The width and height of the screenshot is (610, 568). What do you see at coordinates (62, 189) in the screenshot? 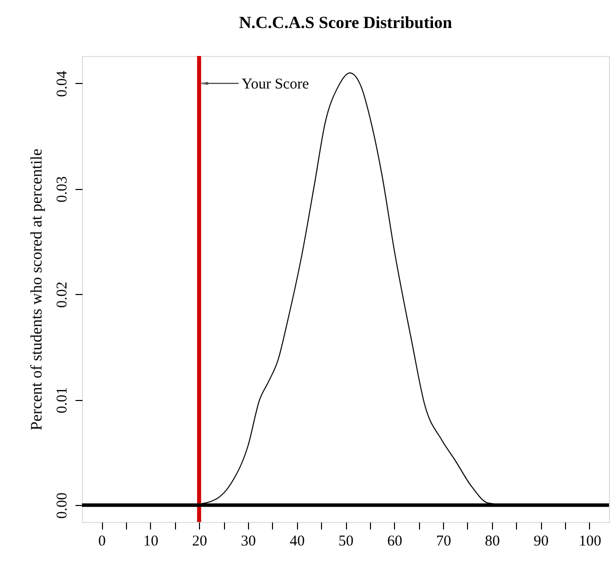
I see `y-tick-label: 0.03` at bounding box center [62, 189].